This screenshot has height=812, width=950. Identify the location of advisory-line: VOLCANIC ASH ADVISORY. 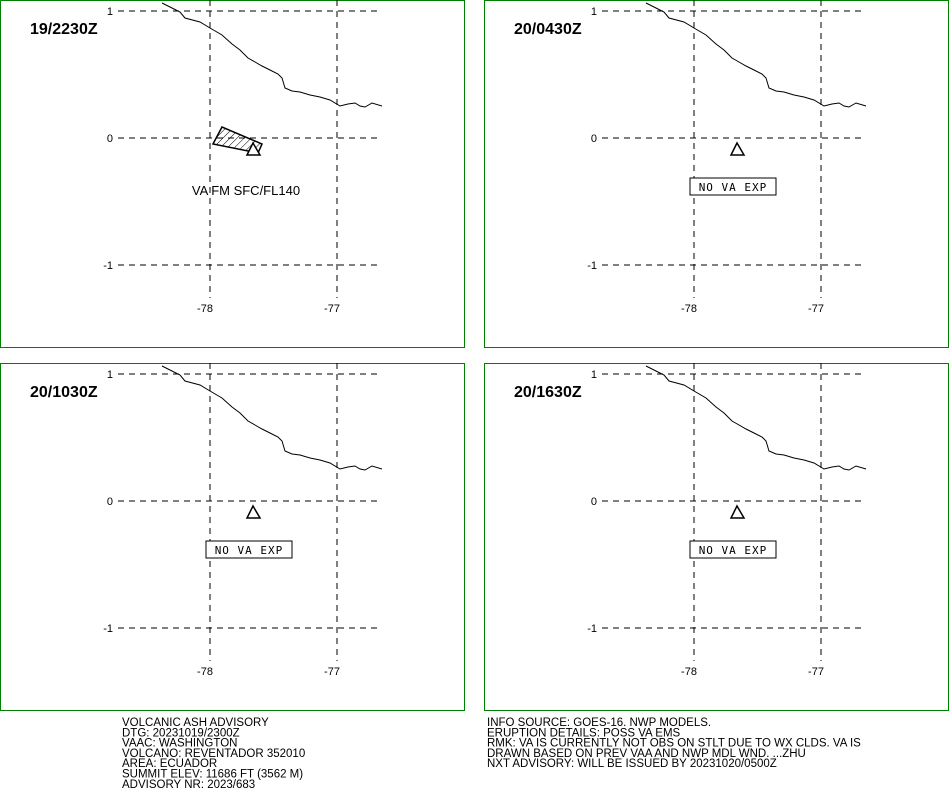
(195, 723).